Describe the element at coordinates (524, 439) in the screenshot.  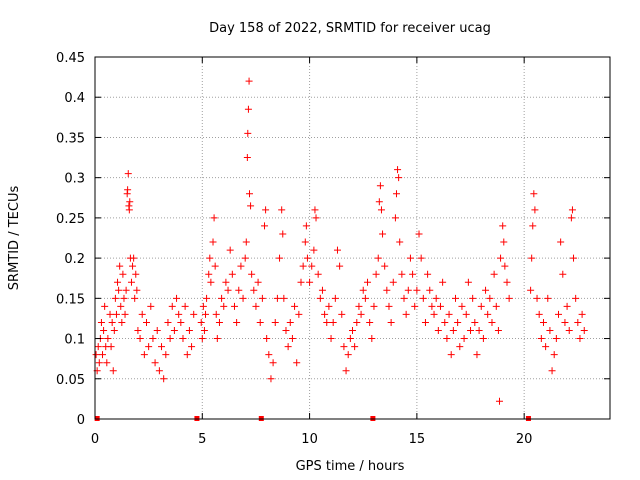
I see `x-tick-label: 20` at that location.